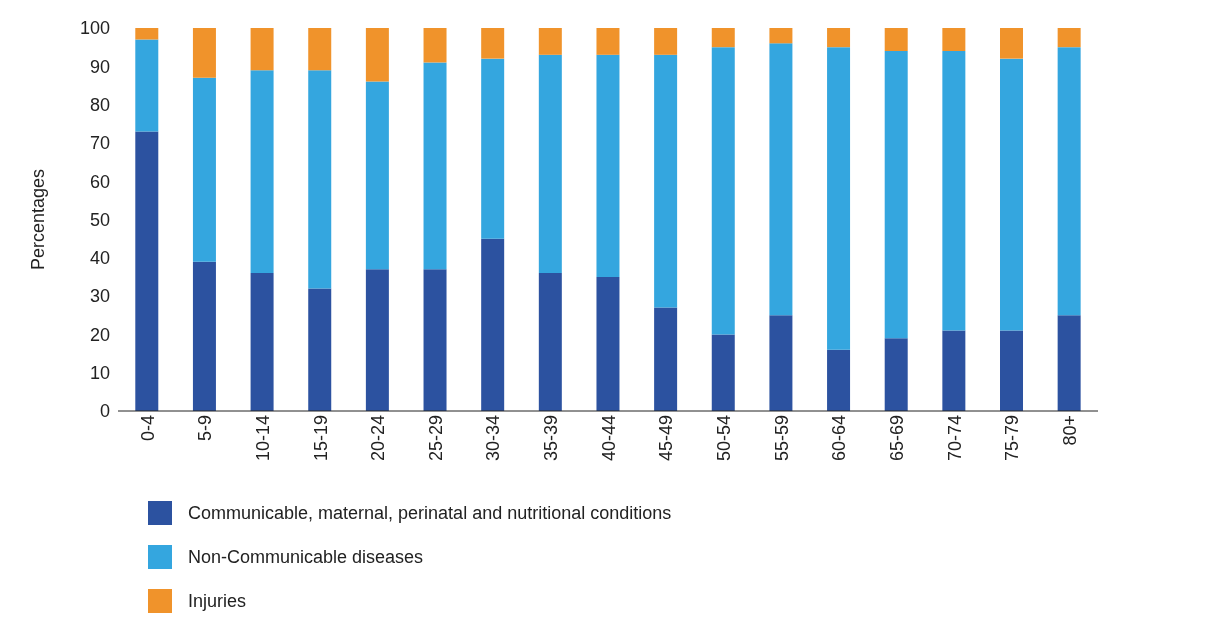 Image resolution: width=1207 pixels, height=644 pixels. I want to click on y-tick-label: 0, so click(104, 411).